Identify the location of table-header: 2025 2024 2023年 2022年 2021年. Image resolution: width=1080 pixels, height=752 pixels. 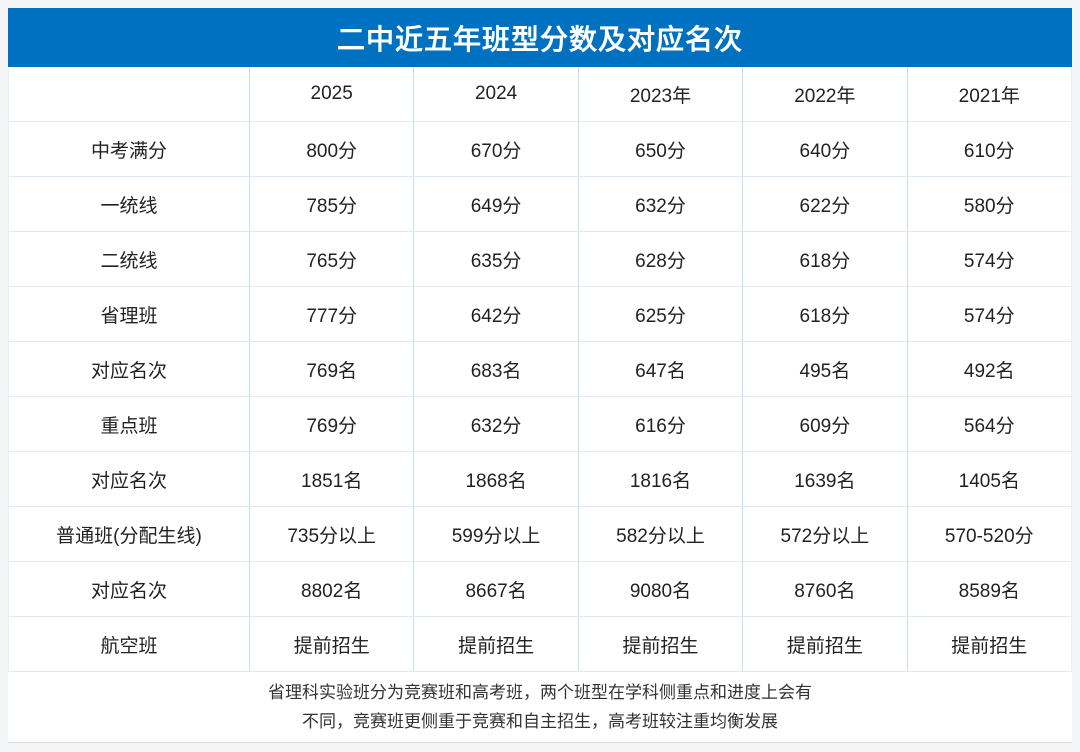
(540, 94).